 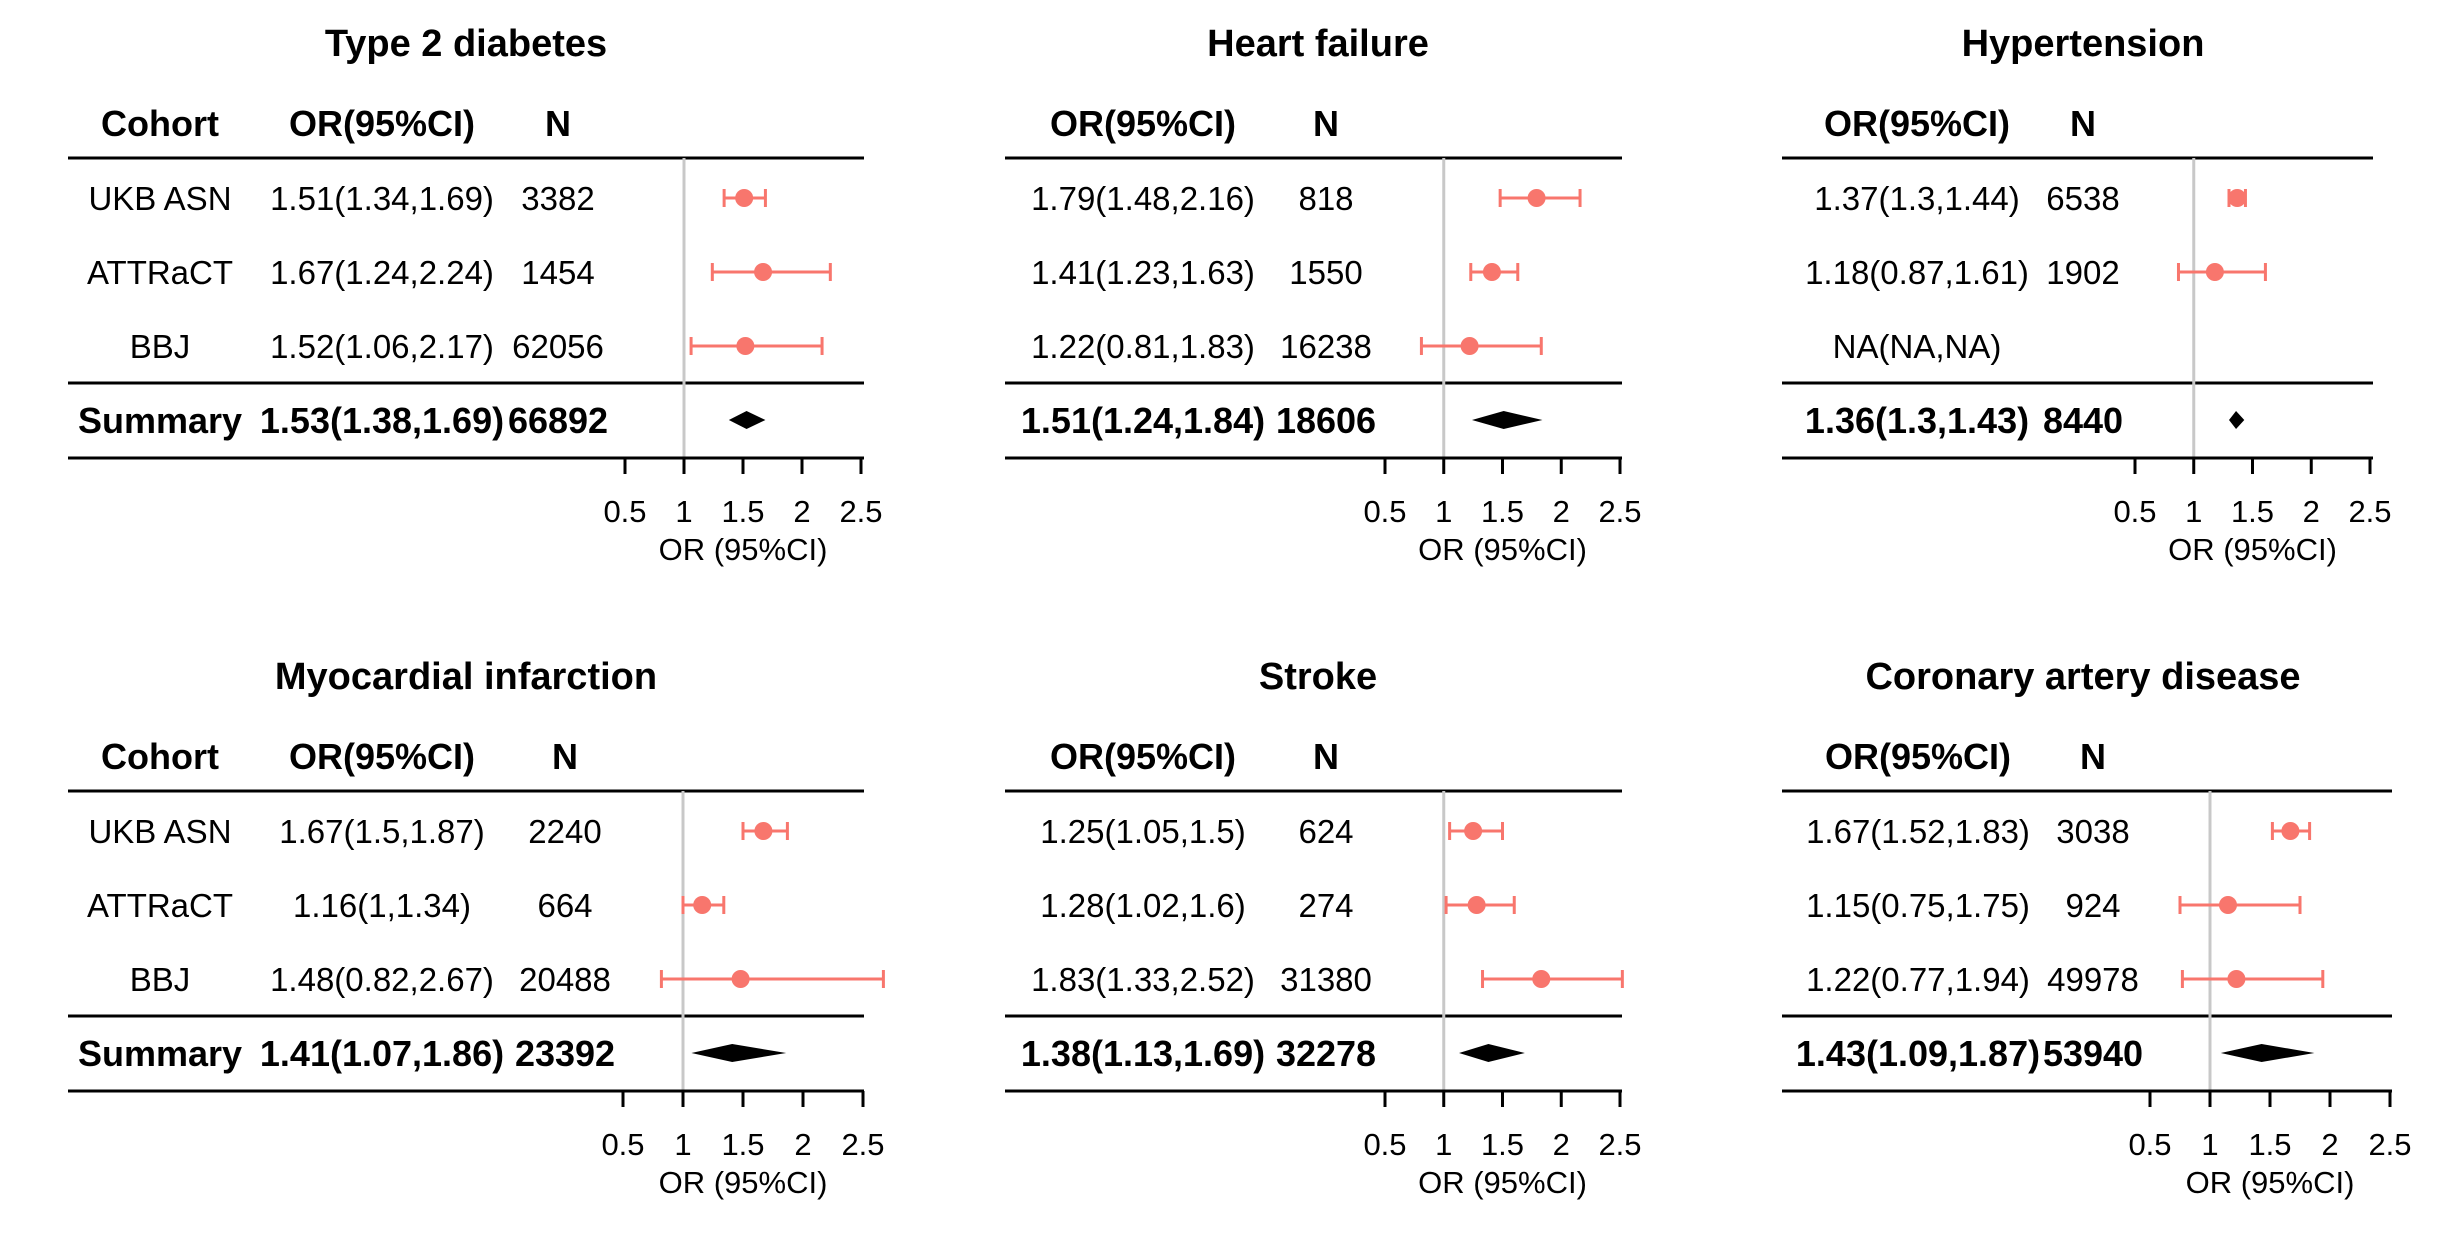 What do you see at coordinates (406, 905) in the screenshot?
I see `study-row: ATTRaCT 1.16(1,1.34) 664` at bounding box center [406, 905].